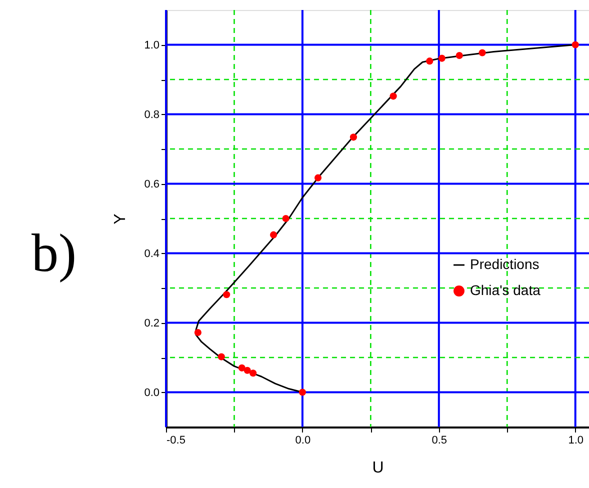  I want to click on x-tick-label: 0.5, so click(440, 440).